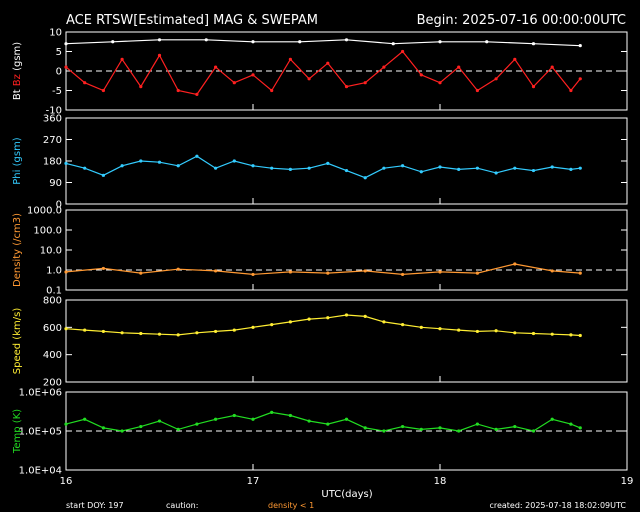  What do you see at coordinates (95, 505) in the screenshot?
I see `start-doy: start DOY: 197` at bounding box center [95, 505].